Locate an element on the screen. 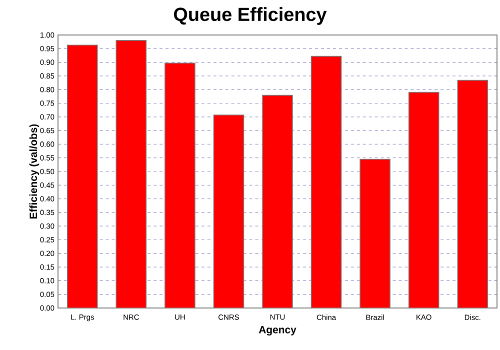  chart-title: Queue Efficiency is located at coordinates (250, 16).